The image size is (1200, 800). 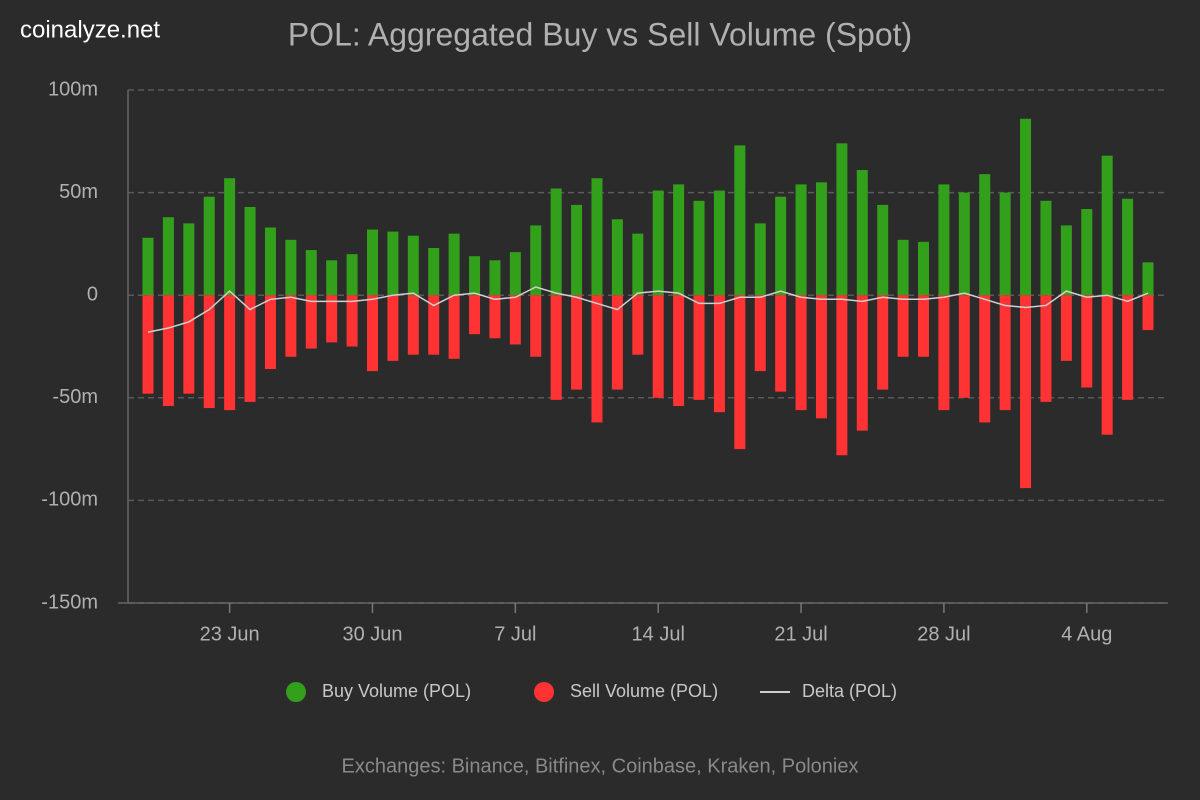 I want to click on watermark: coinalyze.net, so click(x=90, y=29).